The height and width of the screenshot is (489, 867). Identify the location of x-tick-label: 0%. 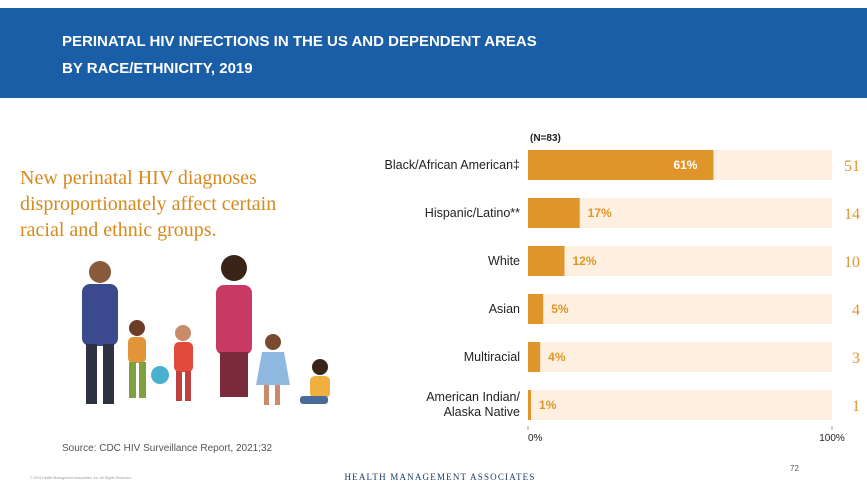
(535, 438).